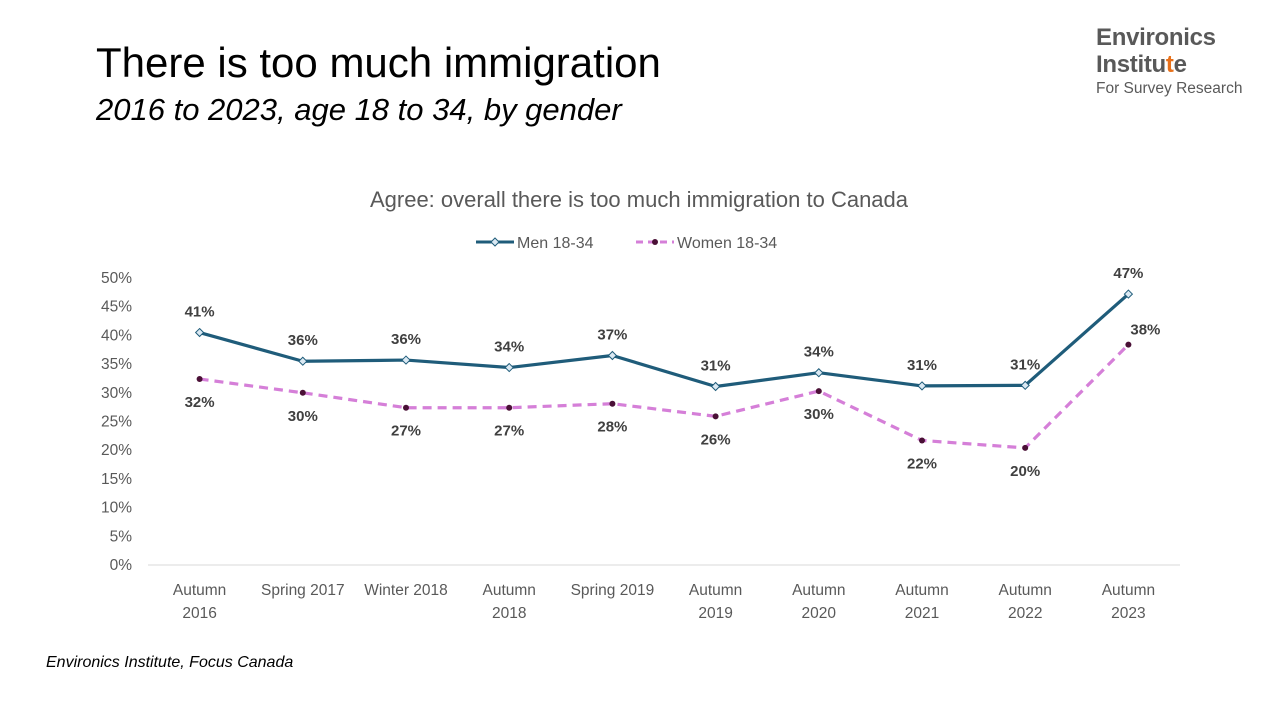 The height and width of the screenshot is (720, 1280). I want to click on data-label-men: 47%, so click(1128, 273).